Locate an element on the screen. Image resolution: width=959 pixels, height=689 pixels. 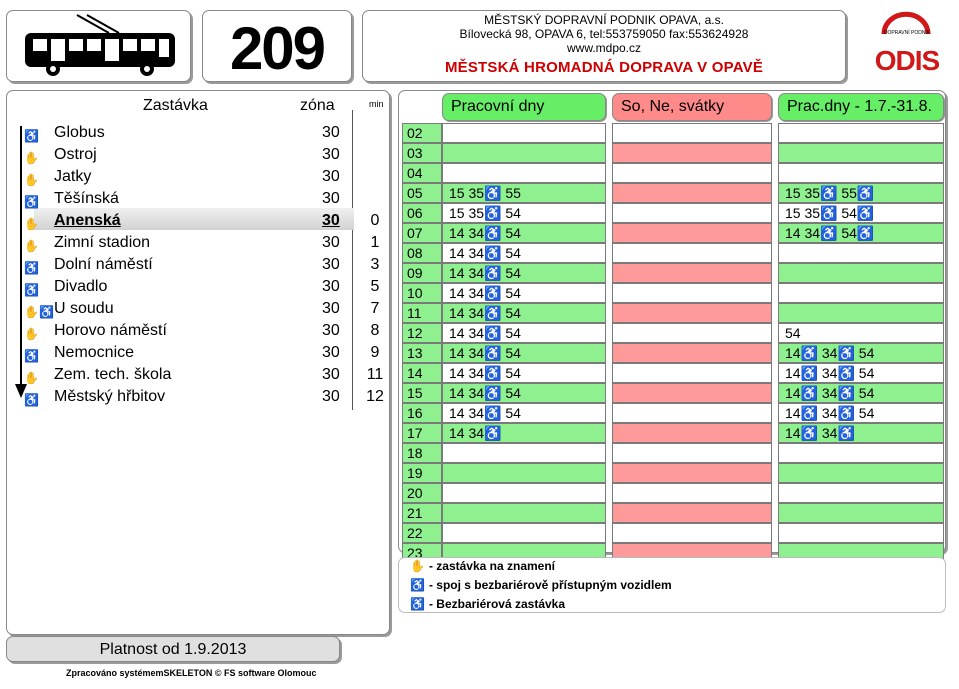
stop-row: ♿ Dolní náměstí 30 3 is located at coordinates (205, 265).